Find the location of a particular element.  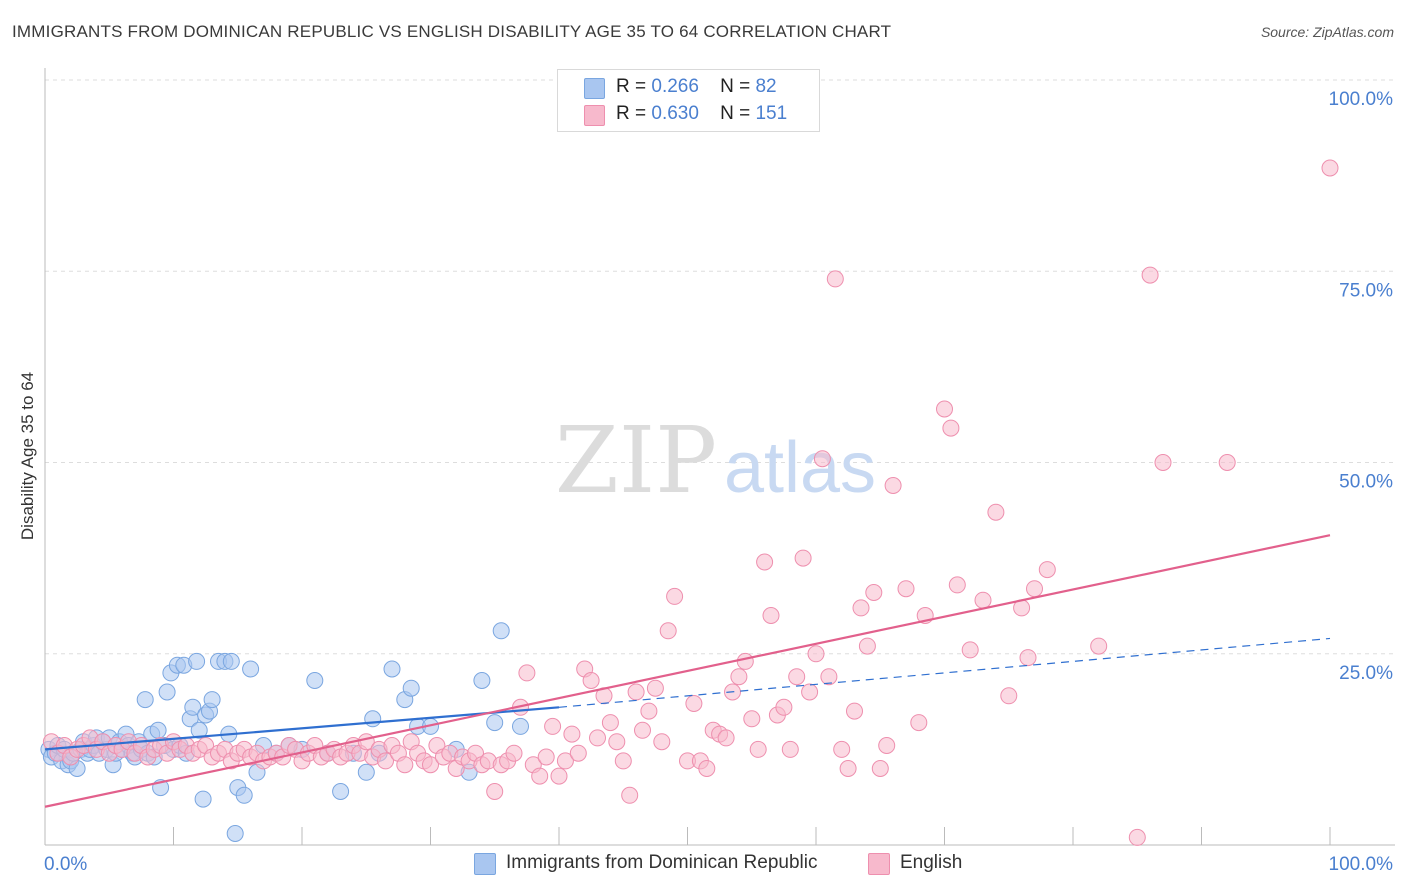

y-tick-label: 75.0% is located at coordinates (1366, 290).